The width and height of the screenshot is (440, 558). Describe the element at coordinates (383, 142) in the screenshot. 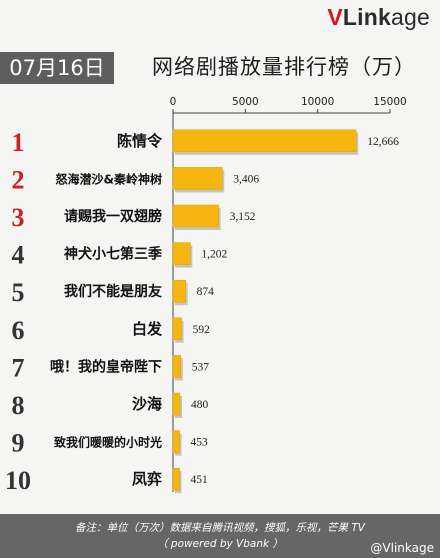

I see `value-label: 12,666` at that location.